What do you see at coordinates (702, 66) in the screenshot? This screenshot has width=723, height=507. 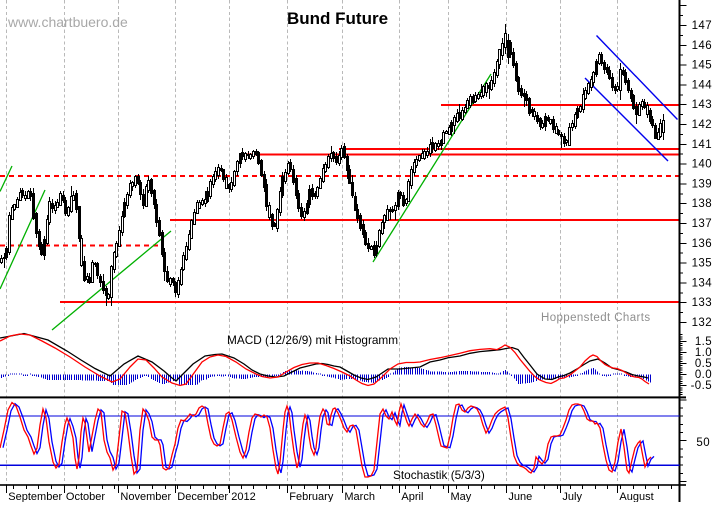 I see `svg-text: 145` at bounding box center [702, 66].